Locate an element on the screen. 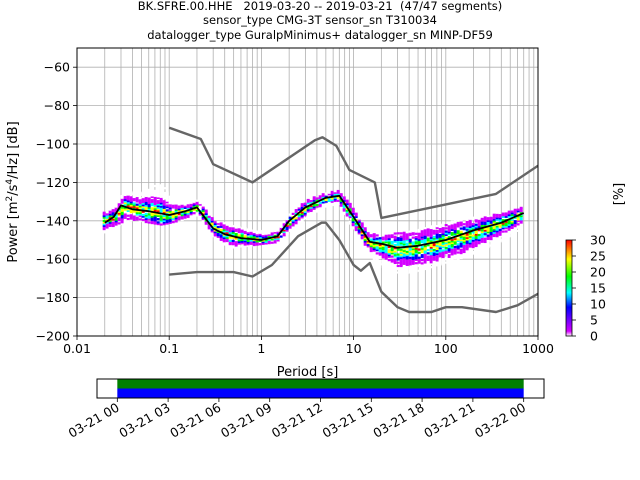 This screenshot has height=480, width=640. x-tick-label: 100 is located at coordinates (446, 348).